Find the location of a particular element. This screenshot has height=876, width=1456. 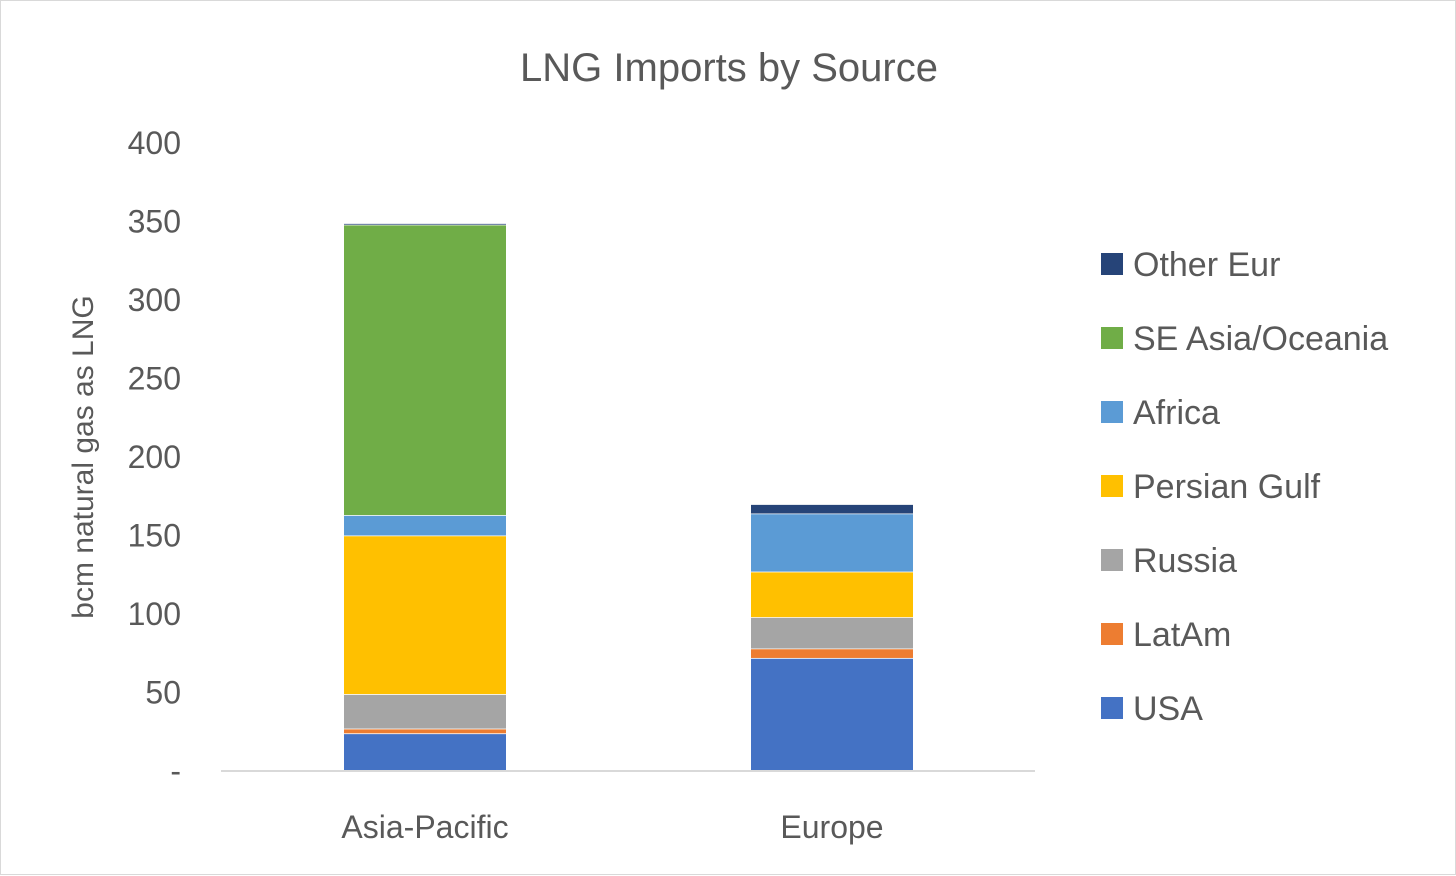

bar-segment-persian-gulf-europe is located at coordinates (832, 594).